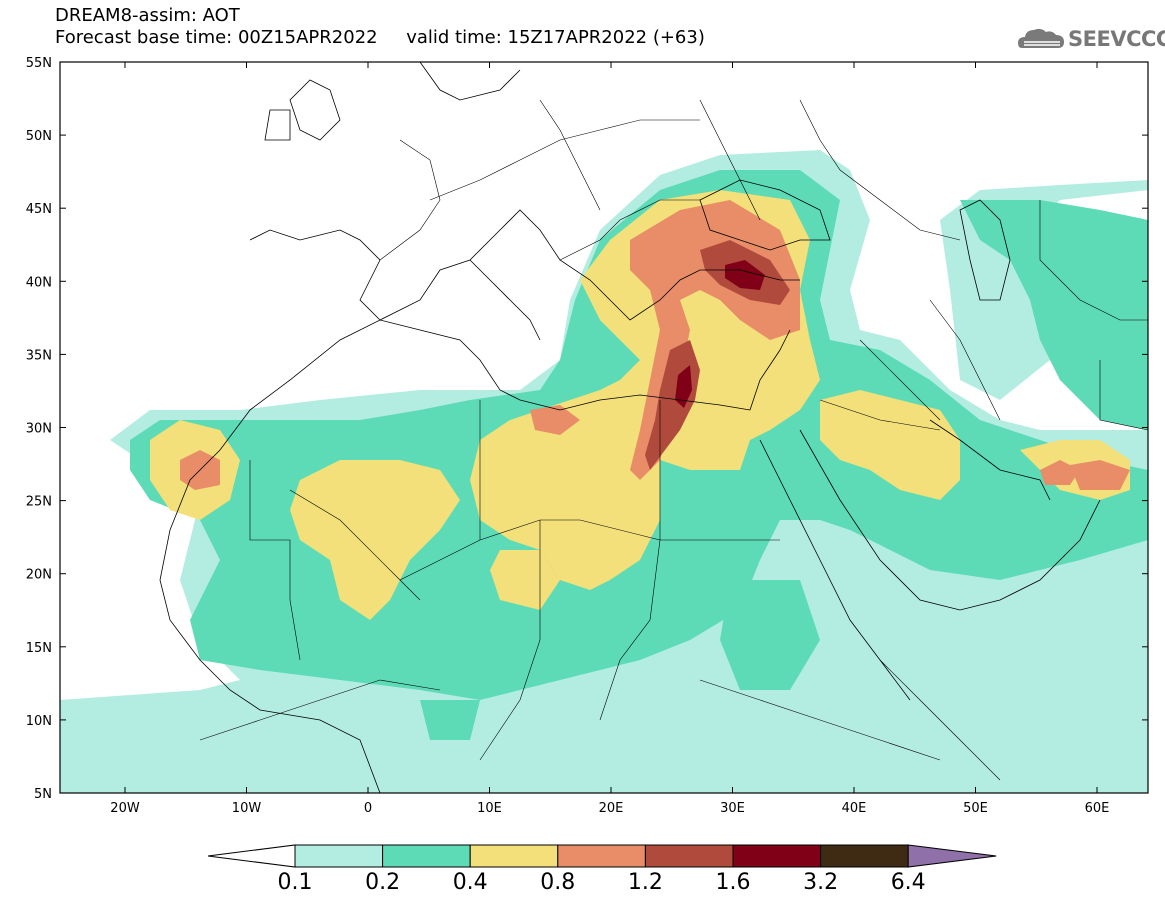 This screenshot has height=905, width=1165. I want to click on logo-text: SEEVCCC, so click(1116, 39).